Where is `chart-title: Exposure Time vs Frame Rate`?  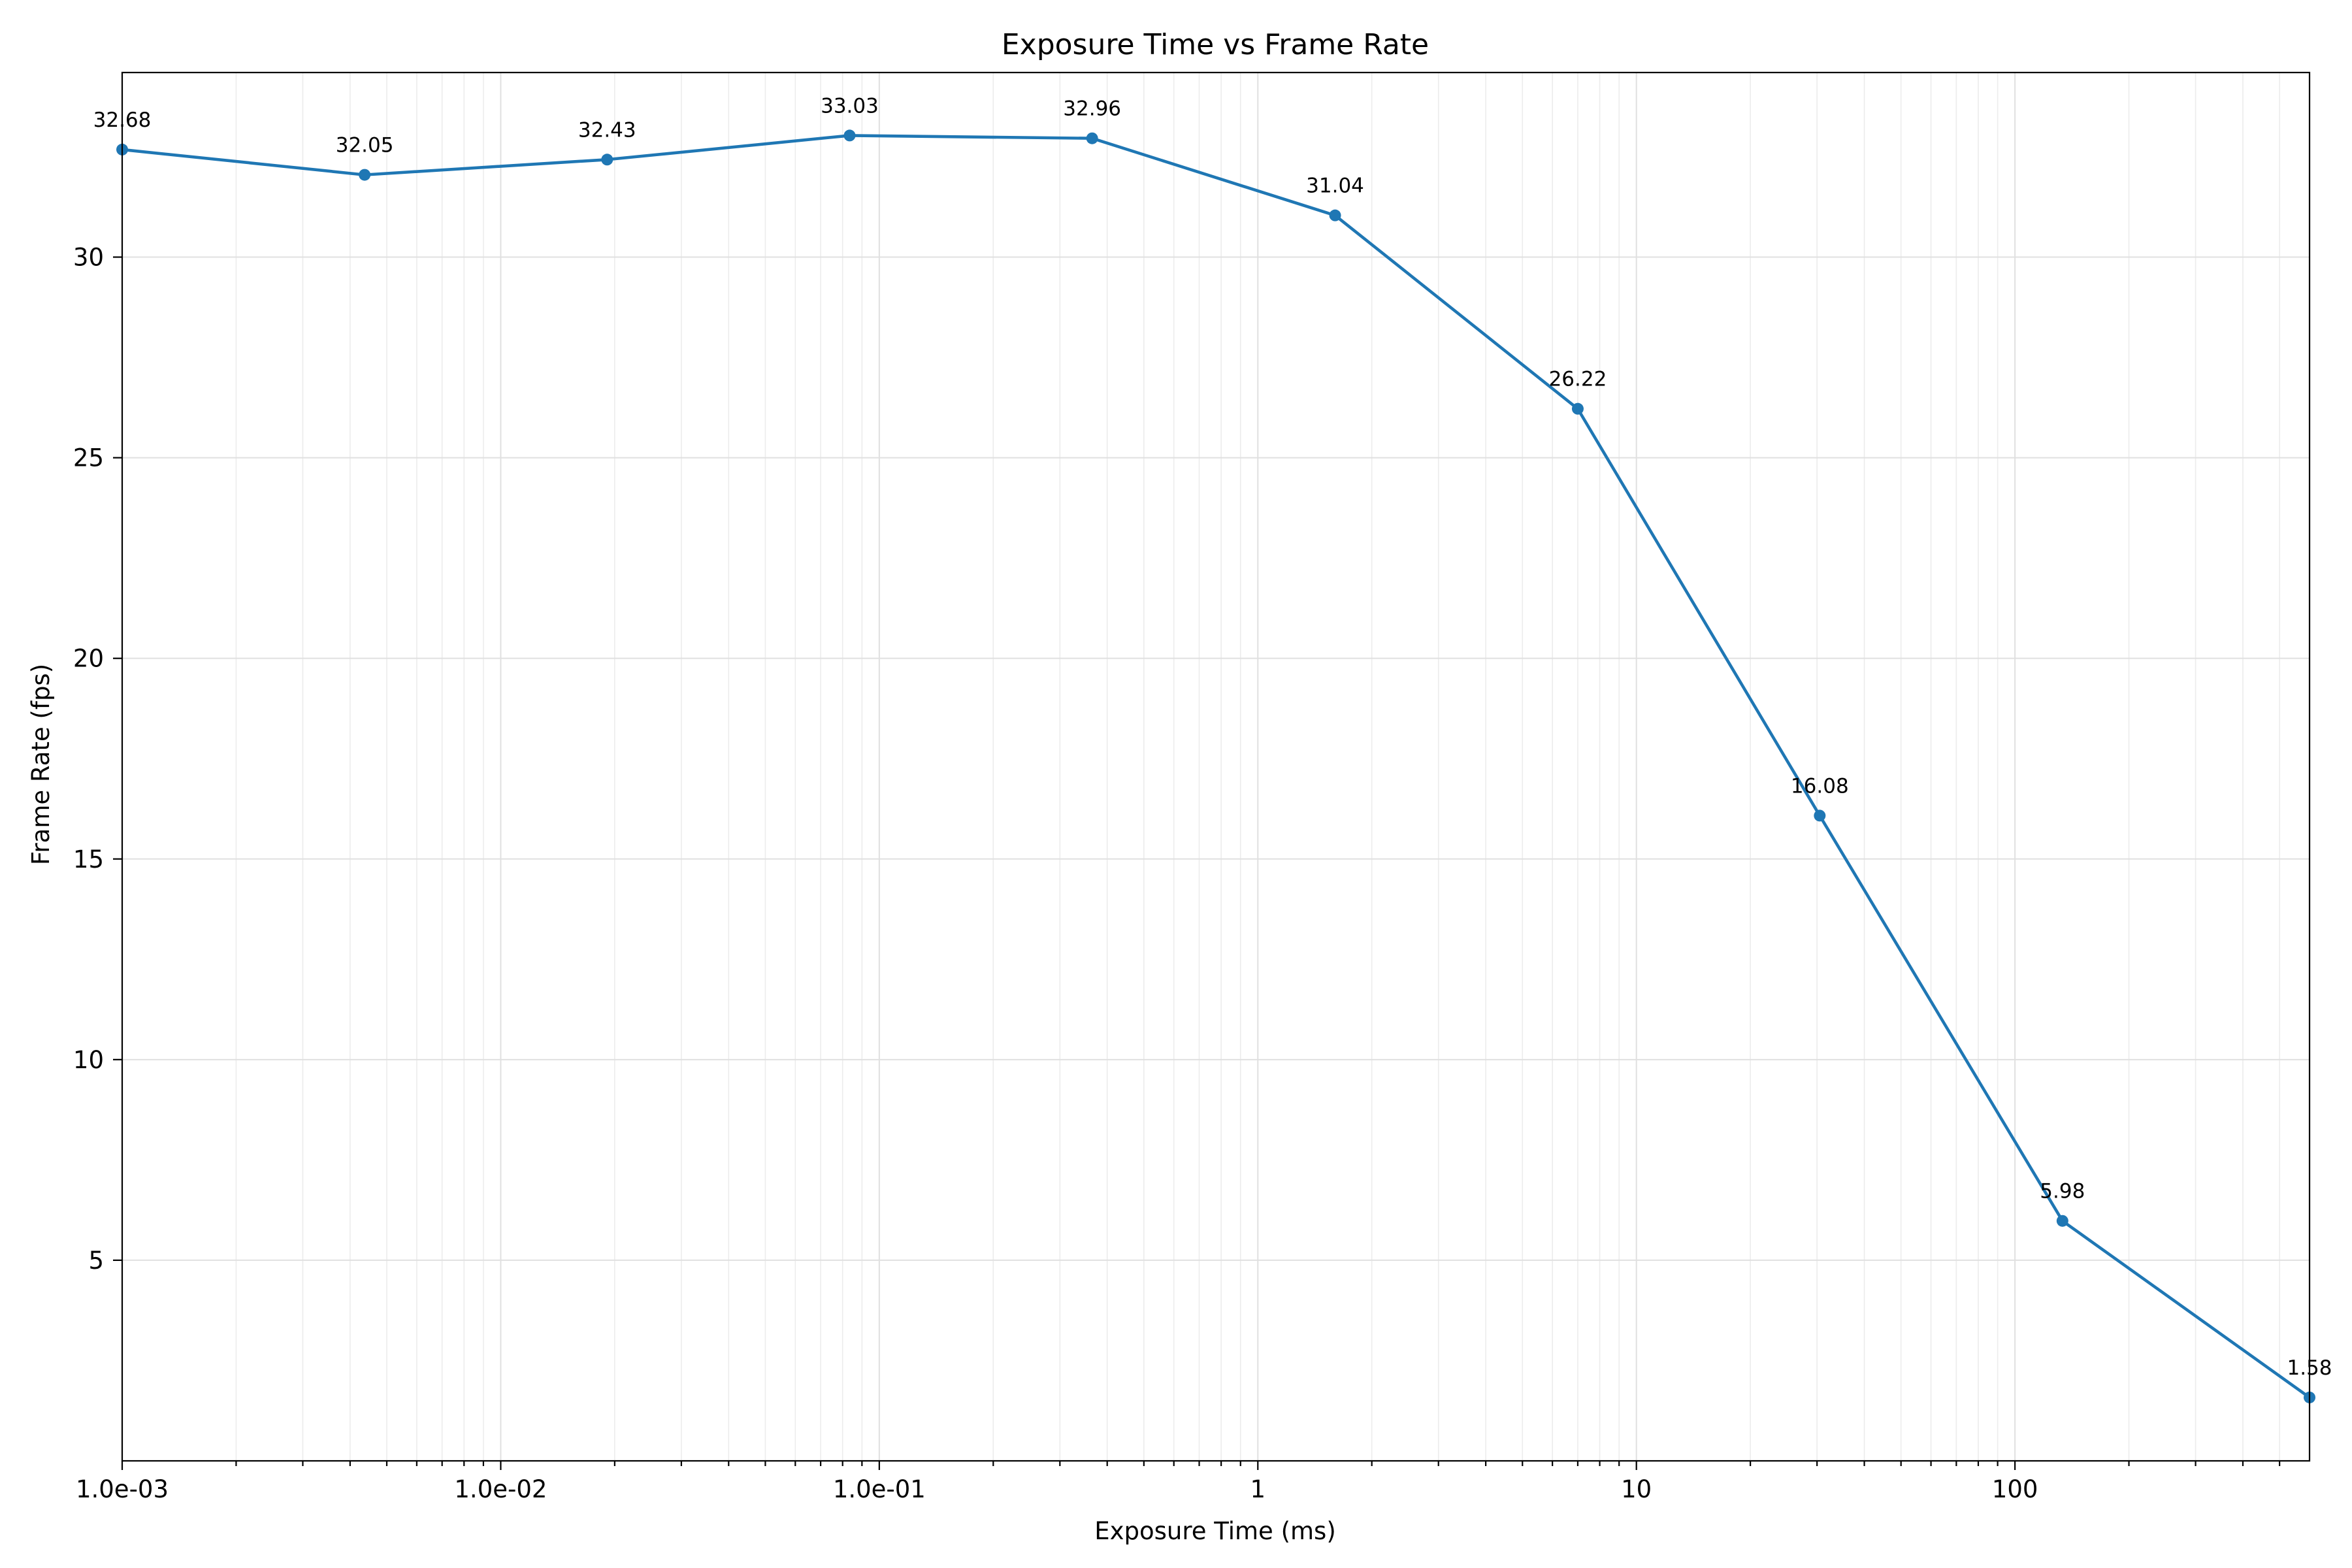 chart-title: Exposure Time vs Frame Rate is located at coordinates (1215, 44).